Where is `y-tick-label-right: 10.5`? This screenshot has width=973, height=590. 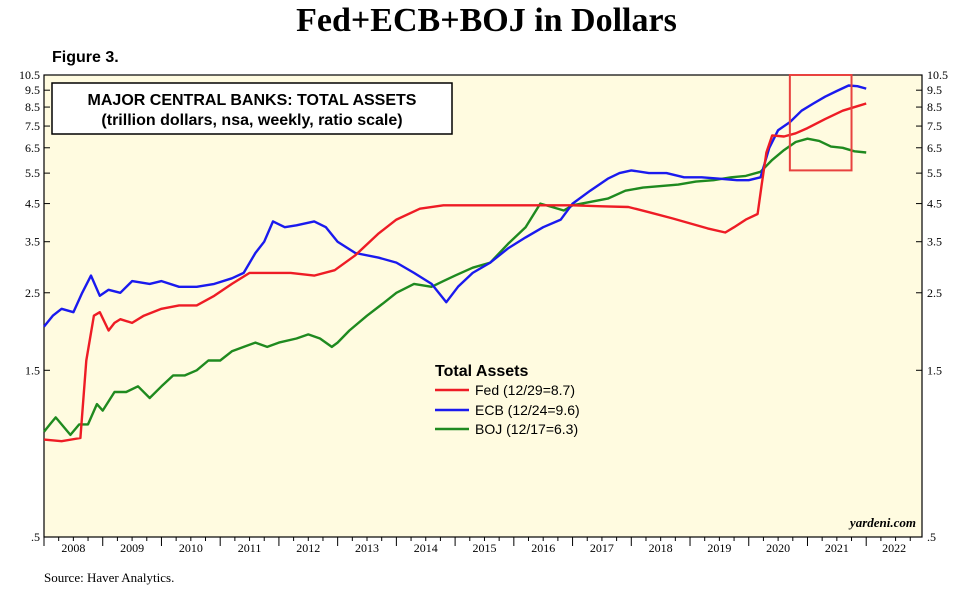 y-tick-label-right: 10.5 is located at coordinates (937, 75).